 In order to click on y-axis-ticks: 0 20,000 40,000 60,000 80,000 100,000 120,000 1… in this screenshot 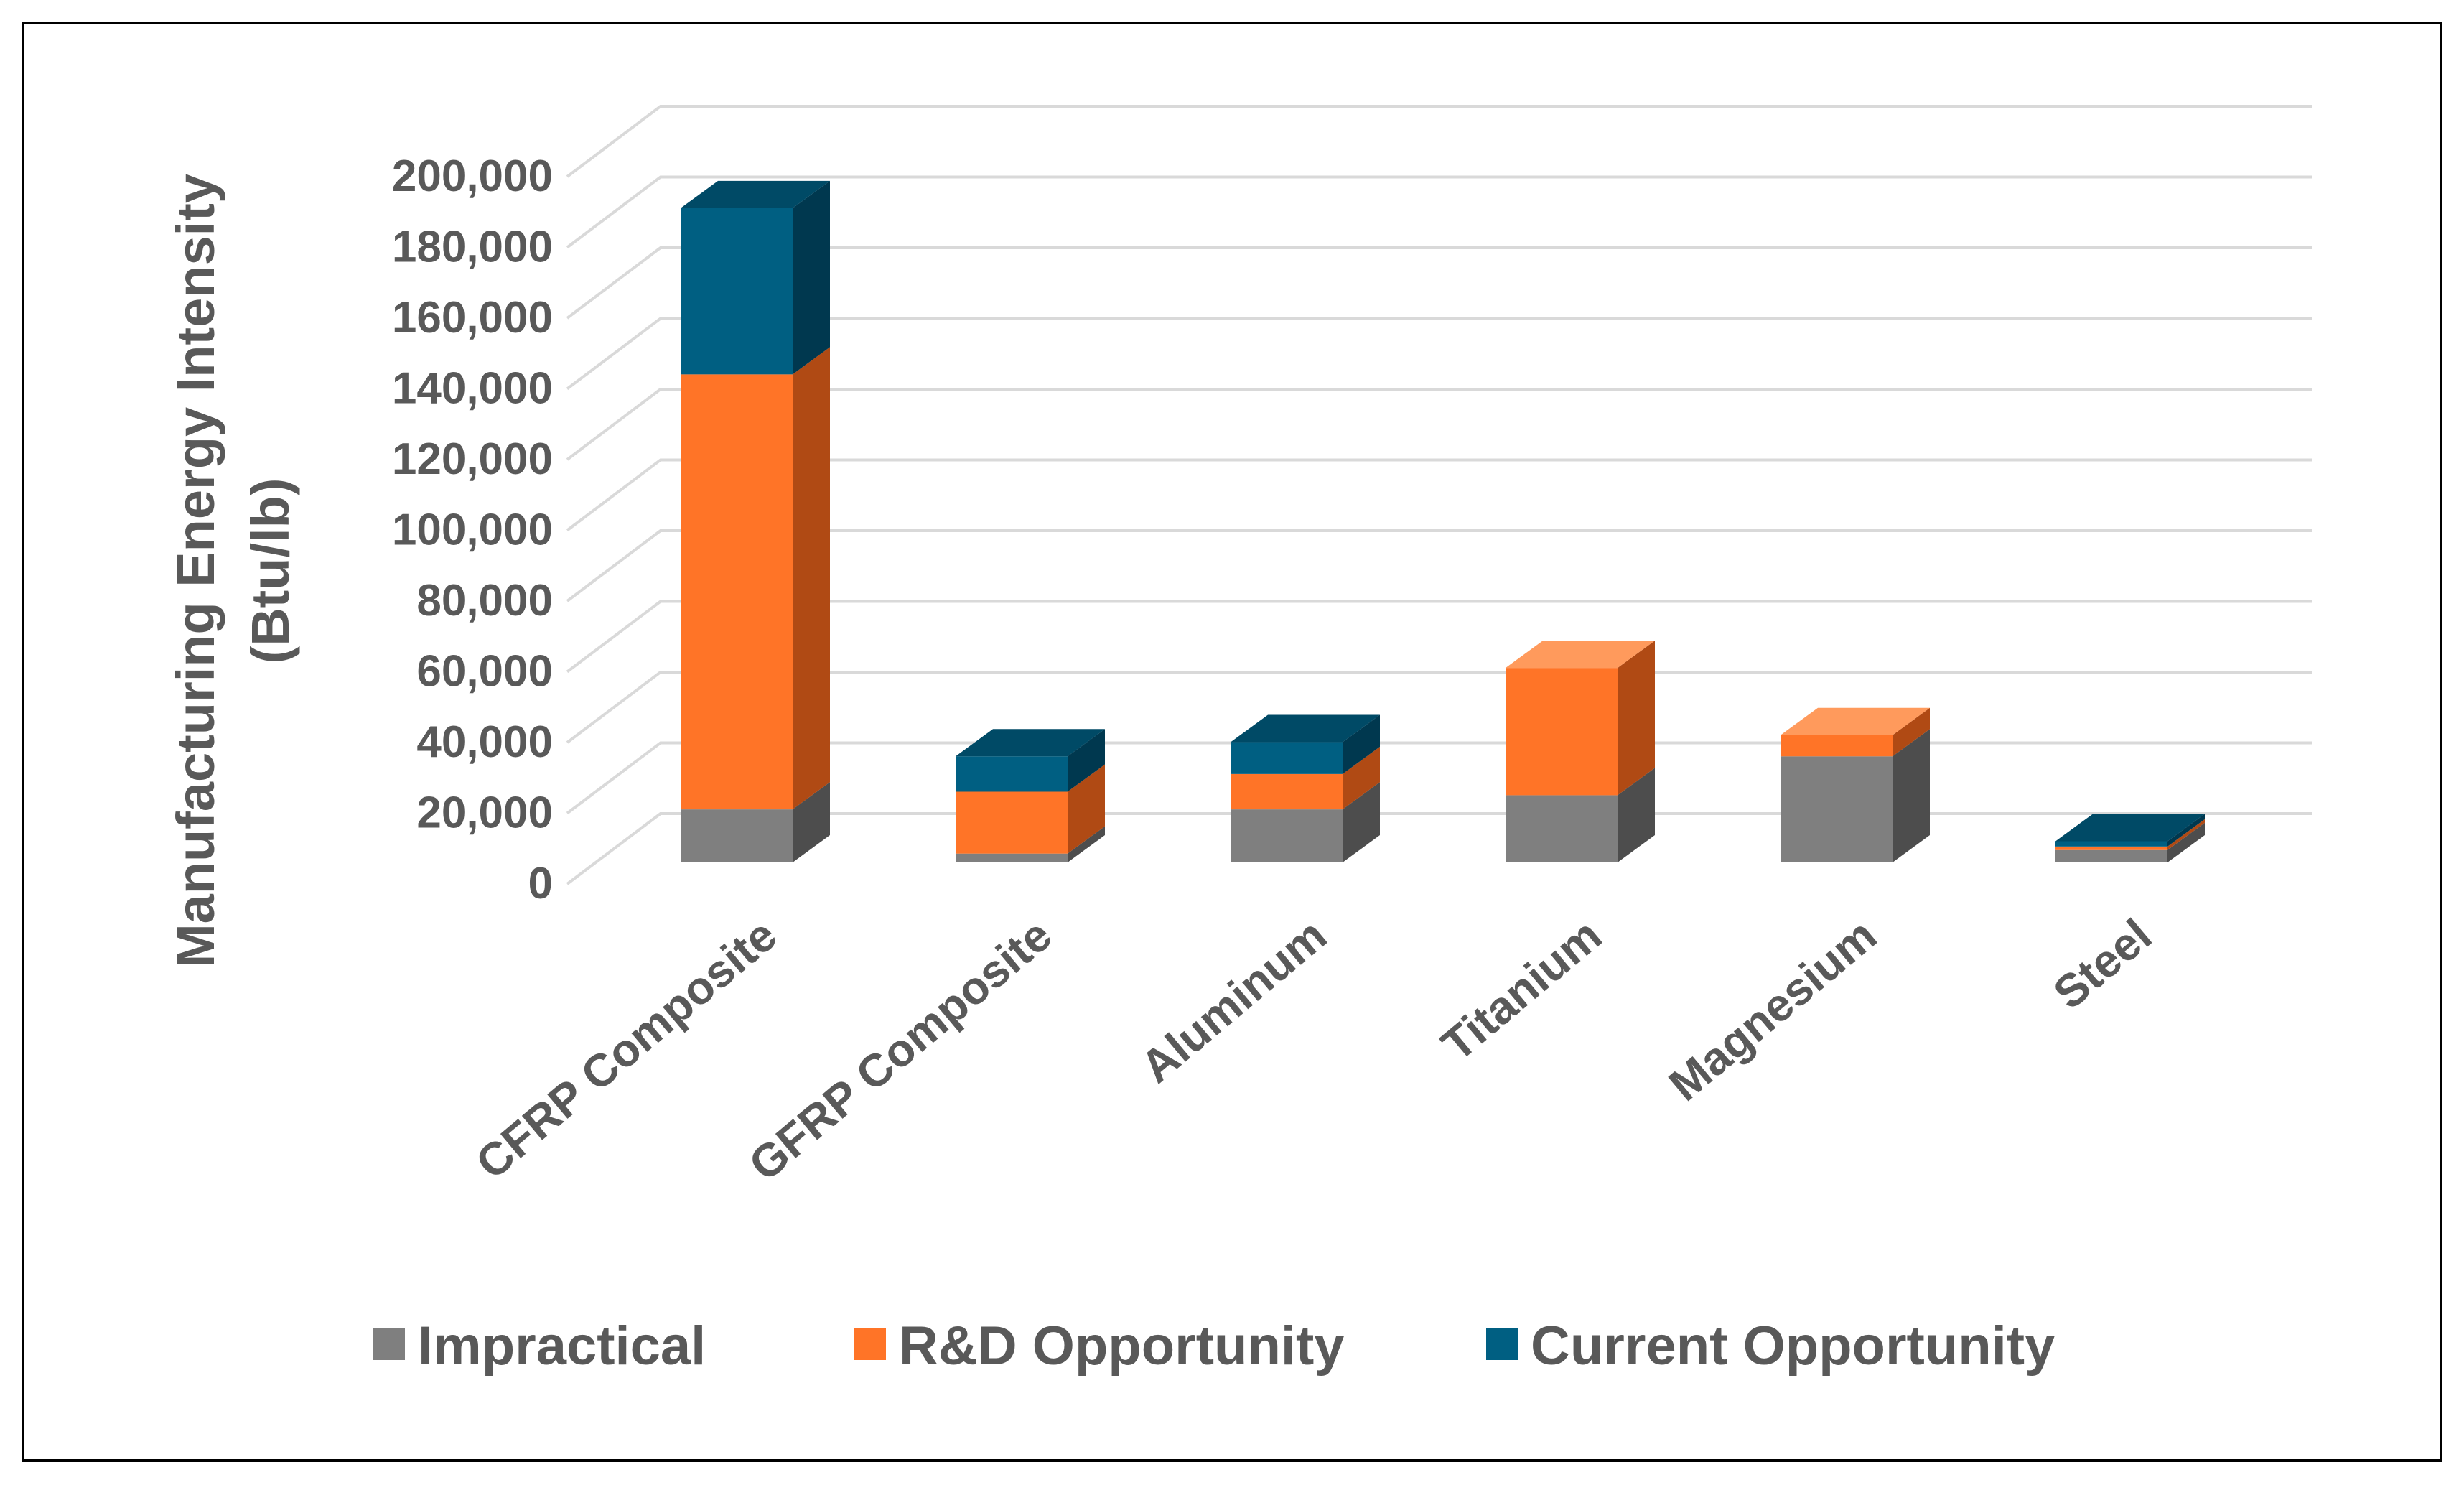, I will do `click(472, 530)`.